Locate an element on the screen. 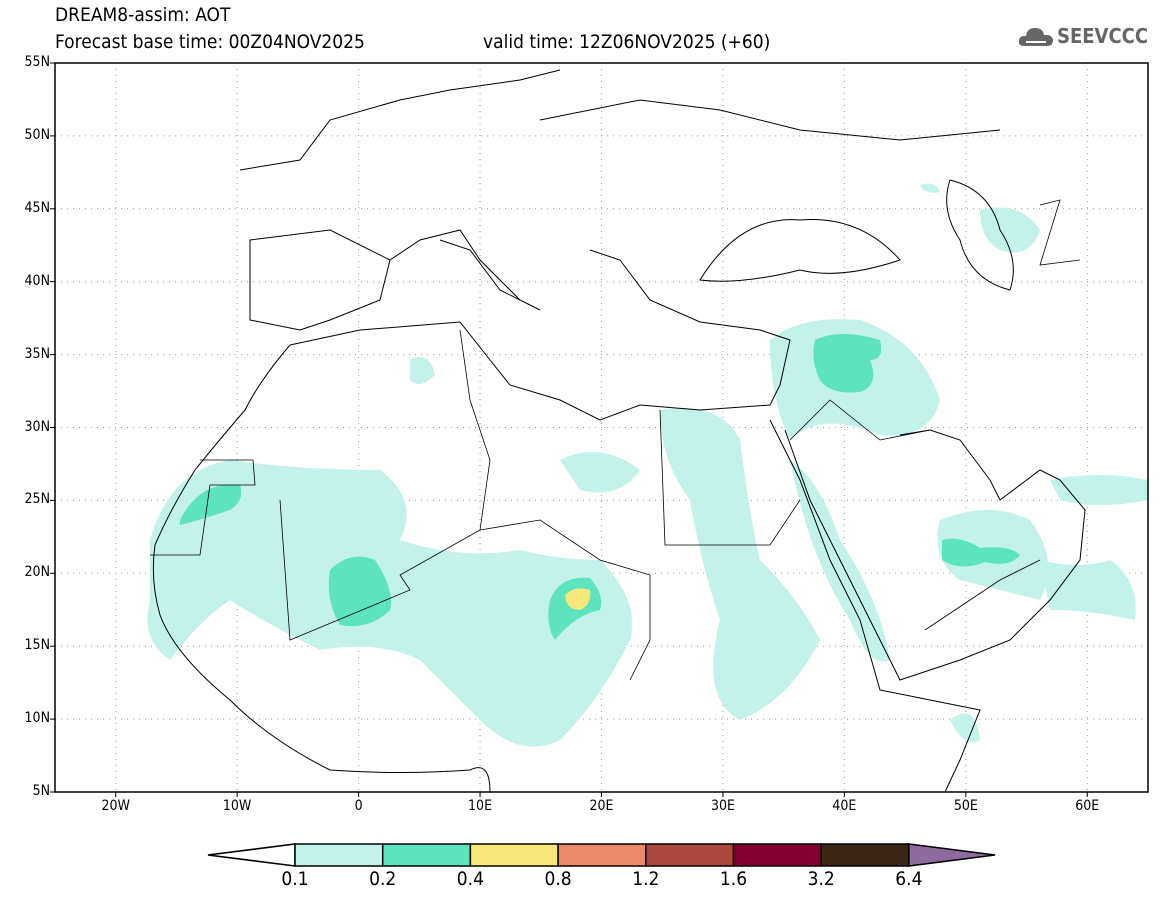 The width and height of the screenshot is (1165, 905). valid-time: valid time: 12Z06NOV2025 (+60) is located at coordinates (627, 42).